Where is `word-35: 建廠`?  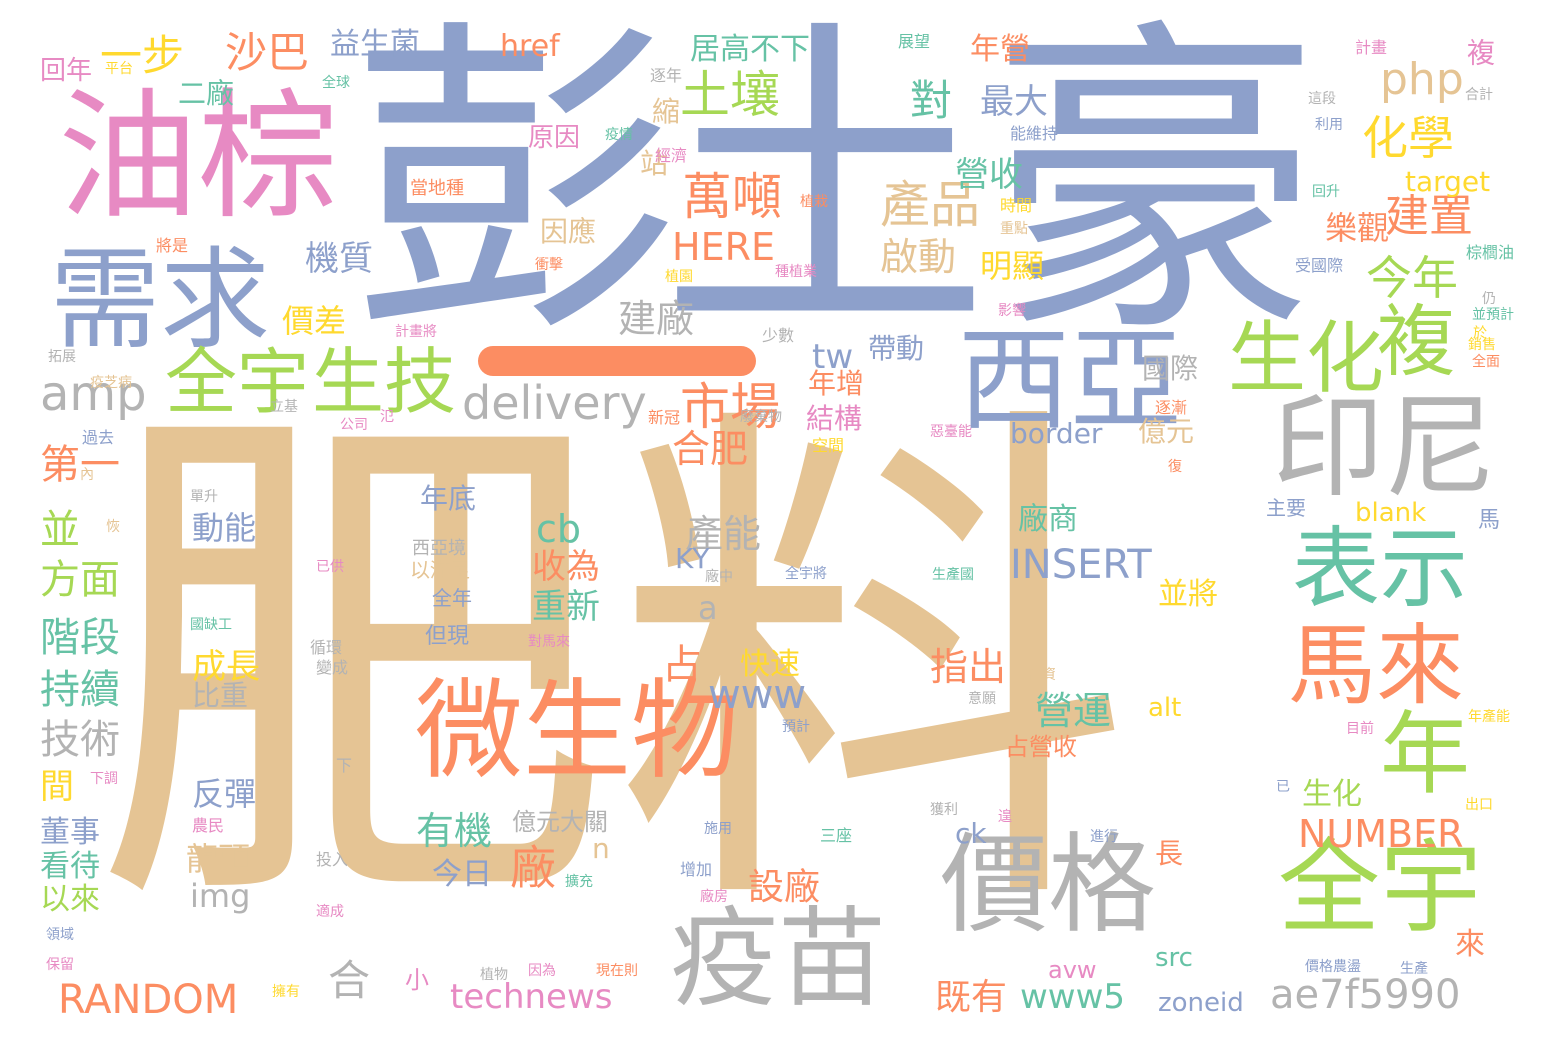
word-35: 建廠 is located at coordinates (656, 319).